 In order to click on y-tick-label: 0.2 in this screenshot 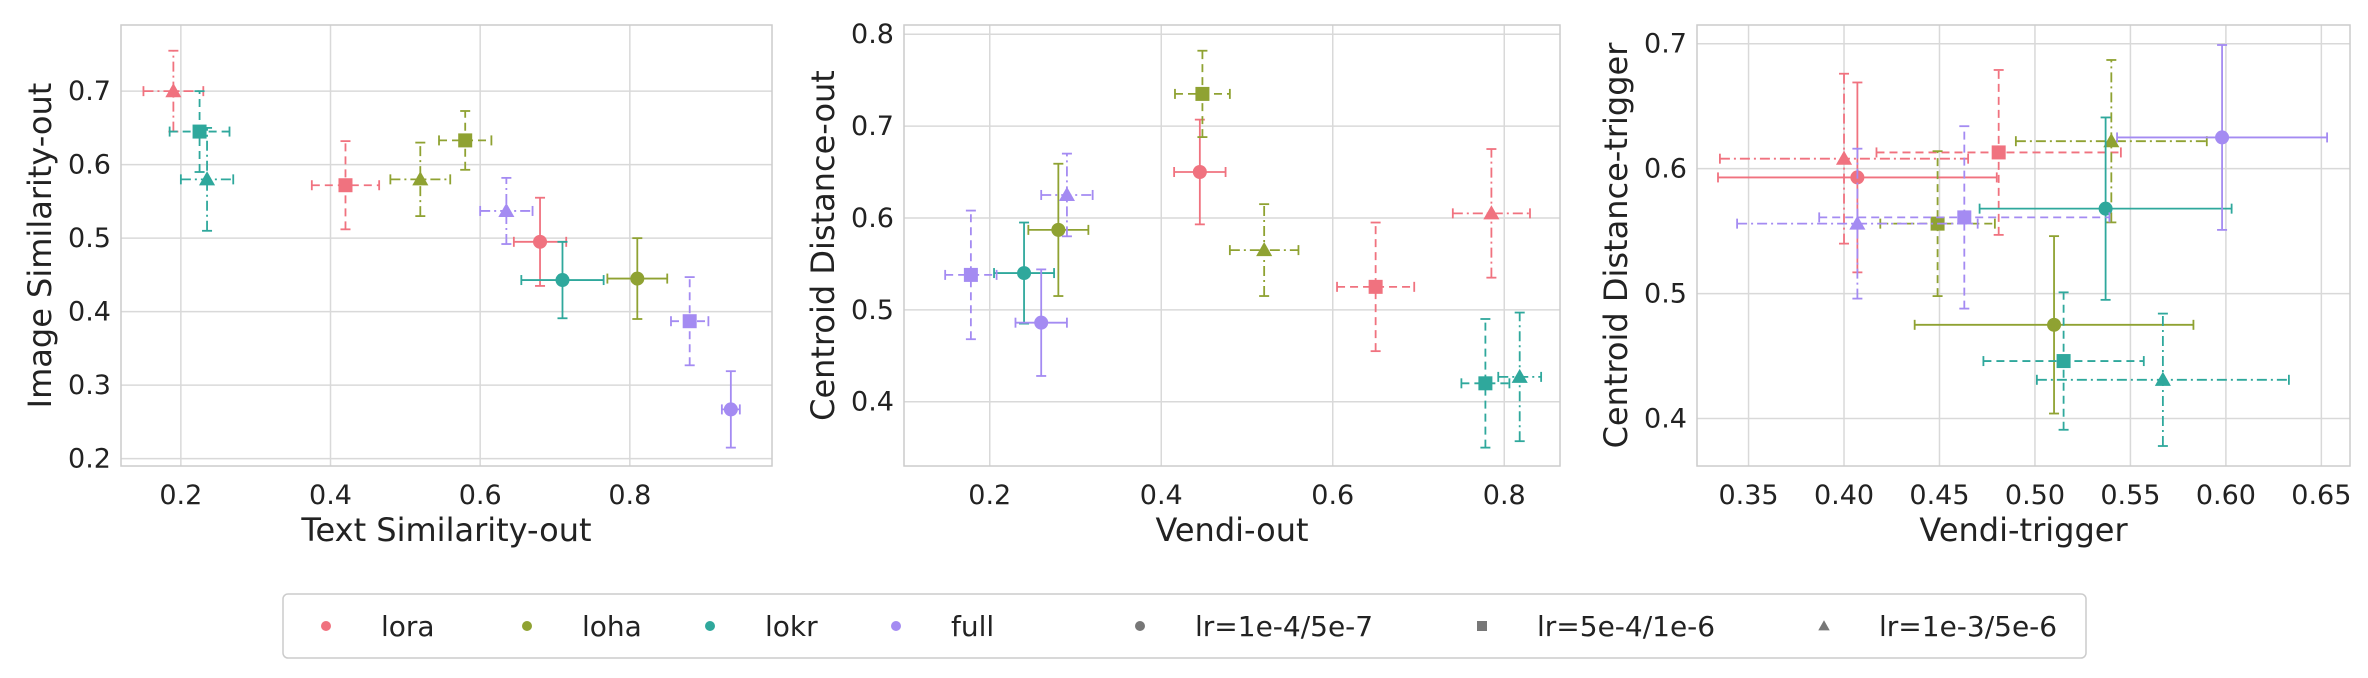, I will do `click(89, 459)`.